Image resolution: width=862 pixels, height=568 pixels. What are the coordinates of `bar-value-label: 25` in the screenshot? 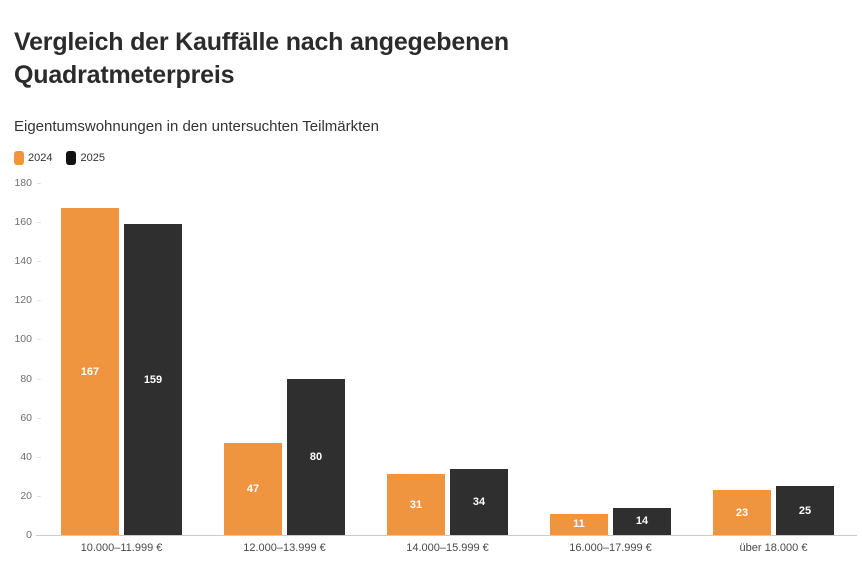 It's located at (805, 510).